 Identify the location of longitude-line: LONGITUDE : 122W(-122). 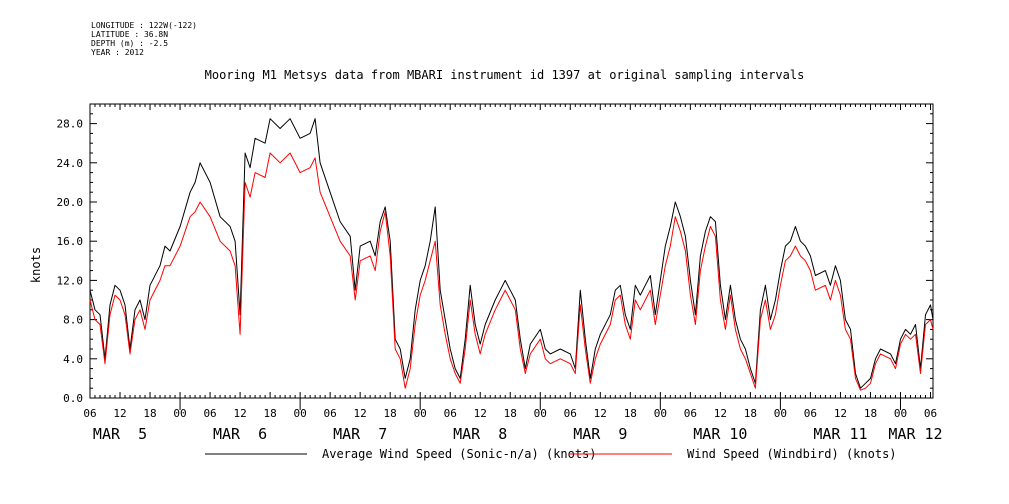
(144, 25).